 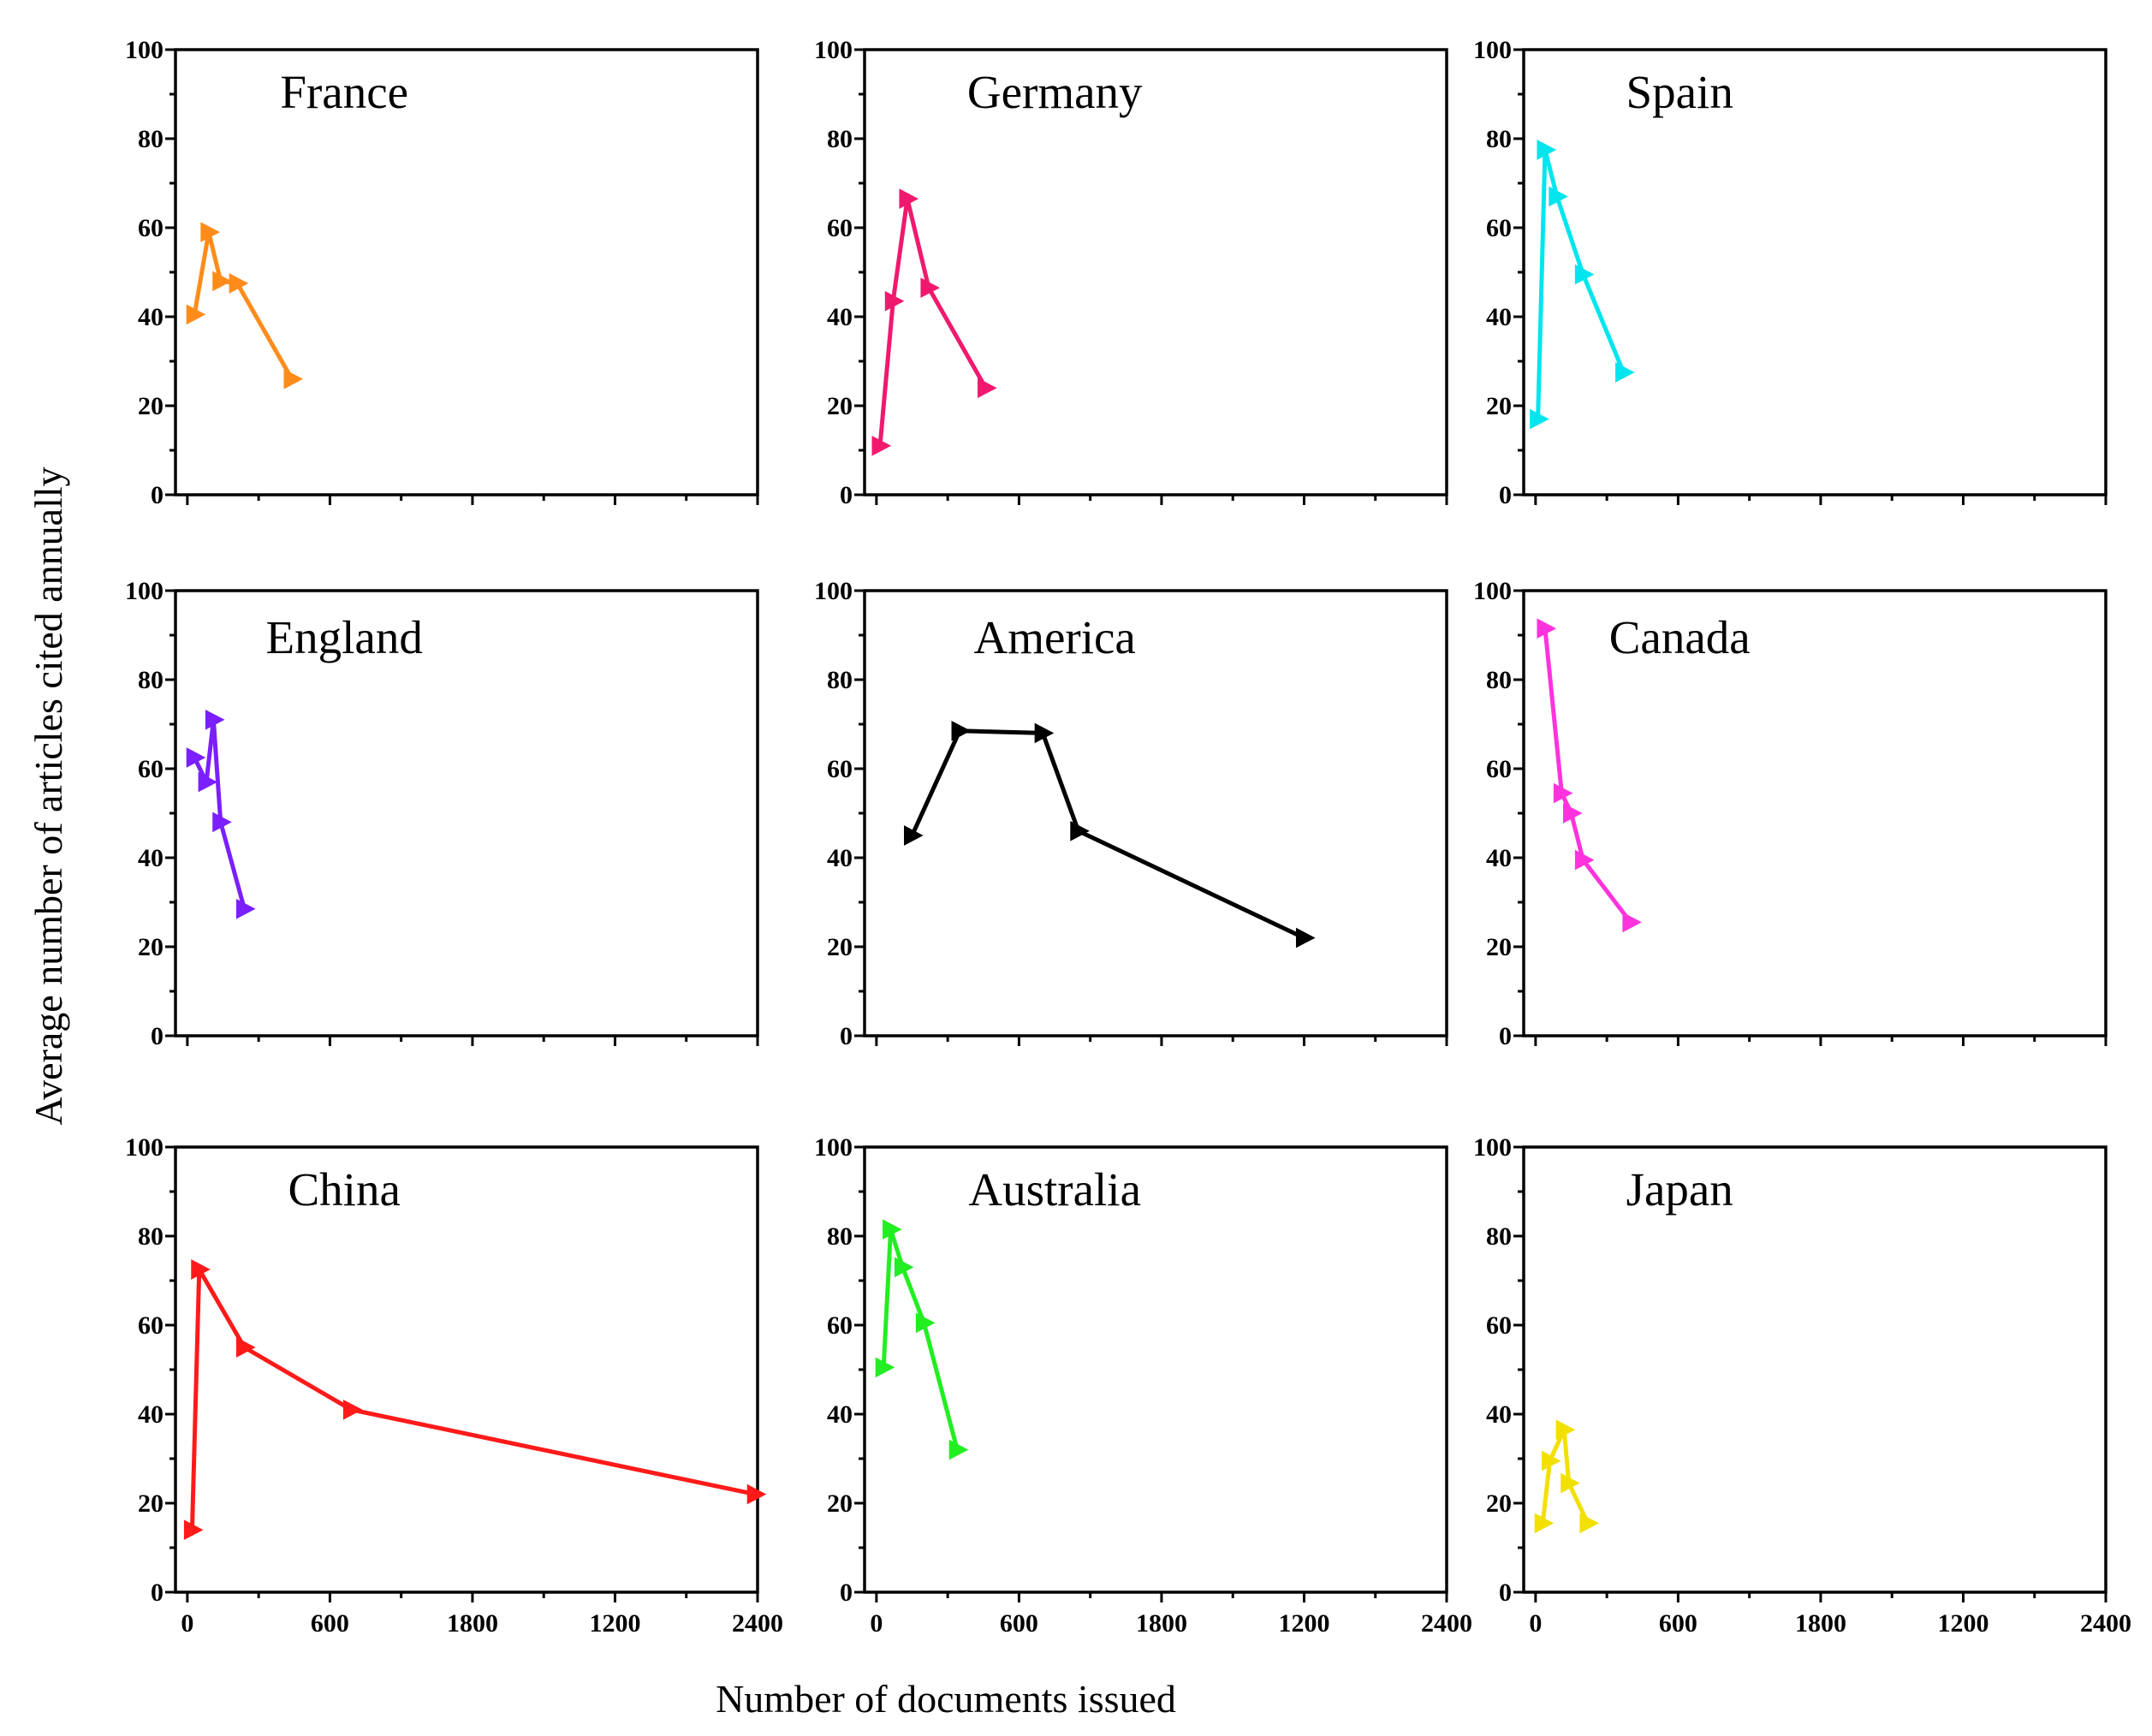 What do you see at coordinates (1055, 637) in the screenshot?
I see `panel-title: America` at bounding box center [1055, 637].